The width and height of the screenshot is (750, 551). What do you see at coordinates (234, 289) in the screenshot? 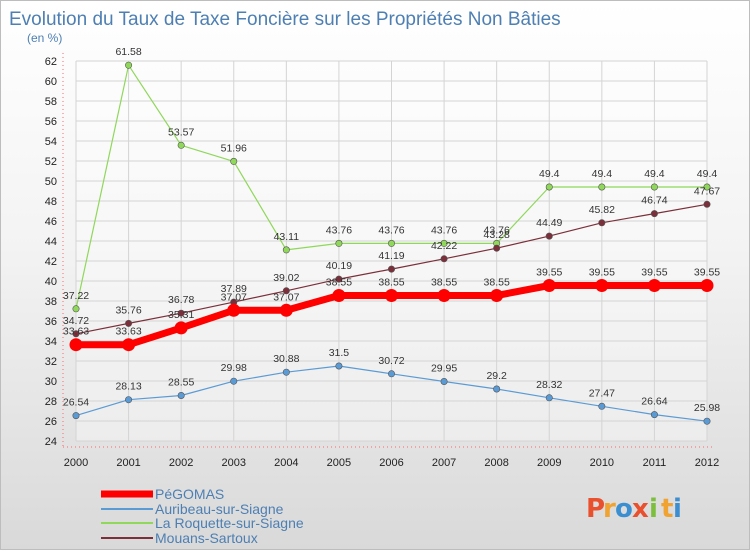
I see `data-label: 37.89` at bounding box center [234, 289].